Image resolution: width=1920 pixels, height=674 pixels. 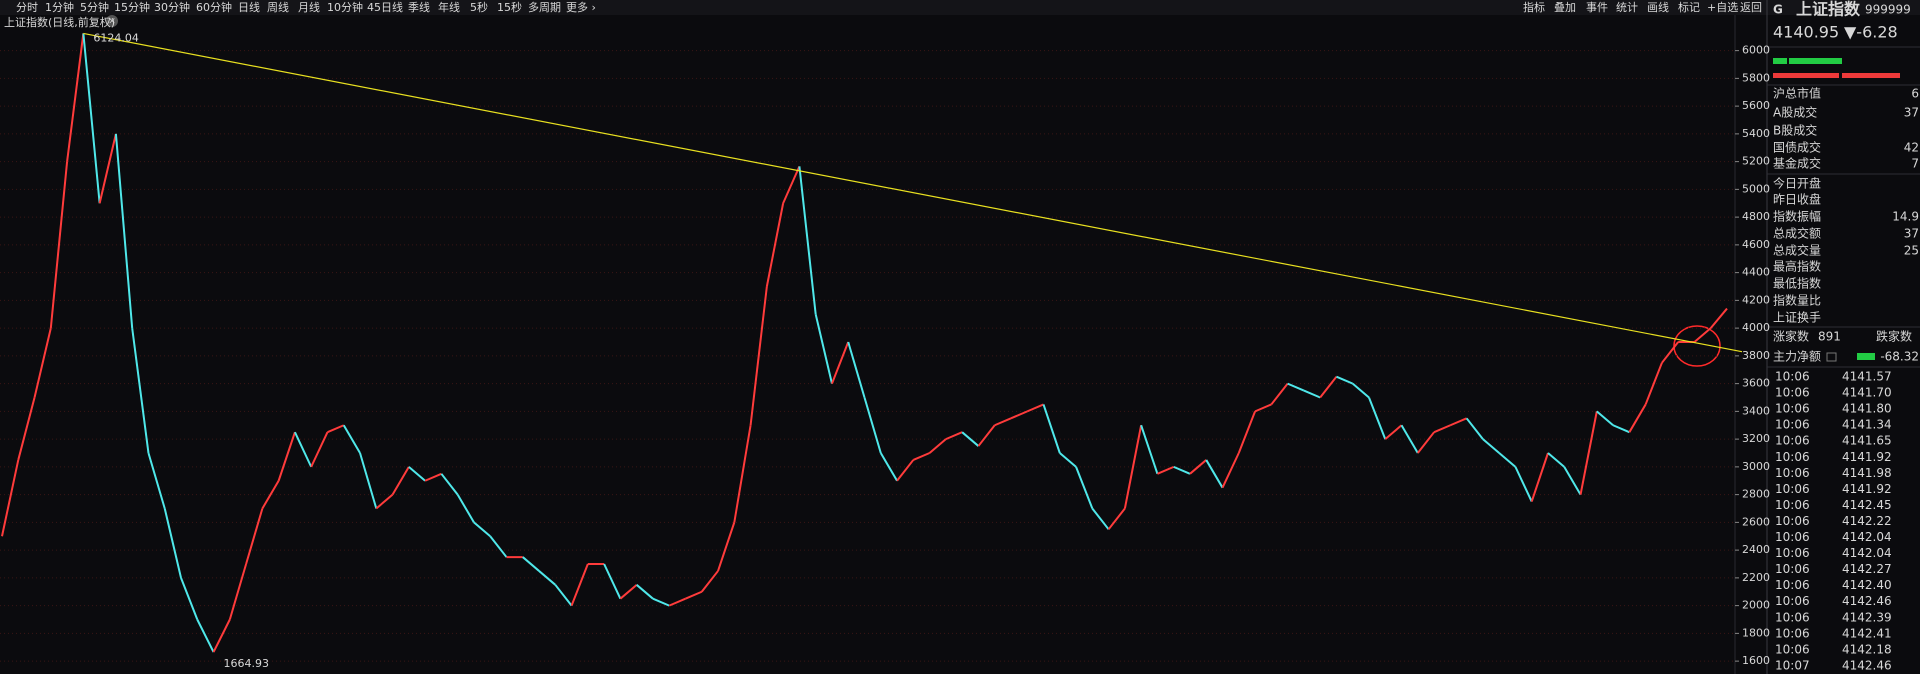 What do you see at coordinates (1806, 32) in the screenshot?
I see `quote-price: 4140.95` at bounding box center [1806, 32].